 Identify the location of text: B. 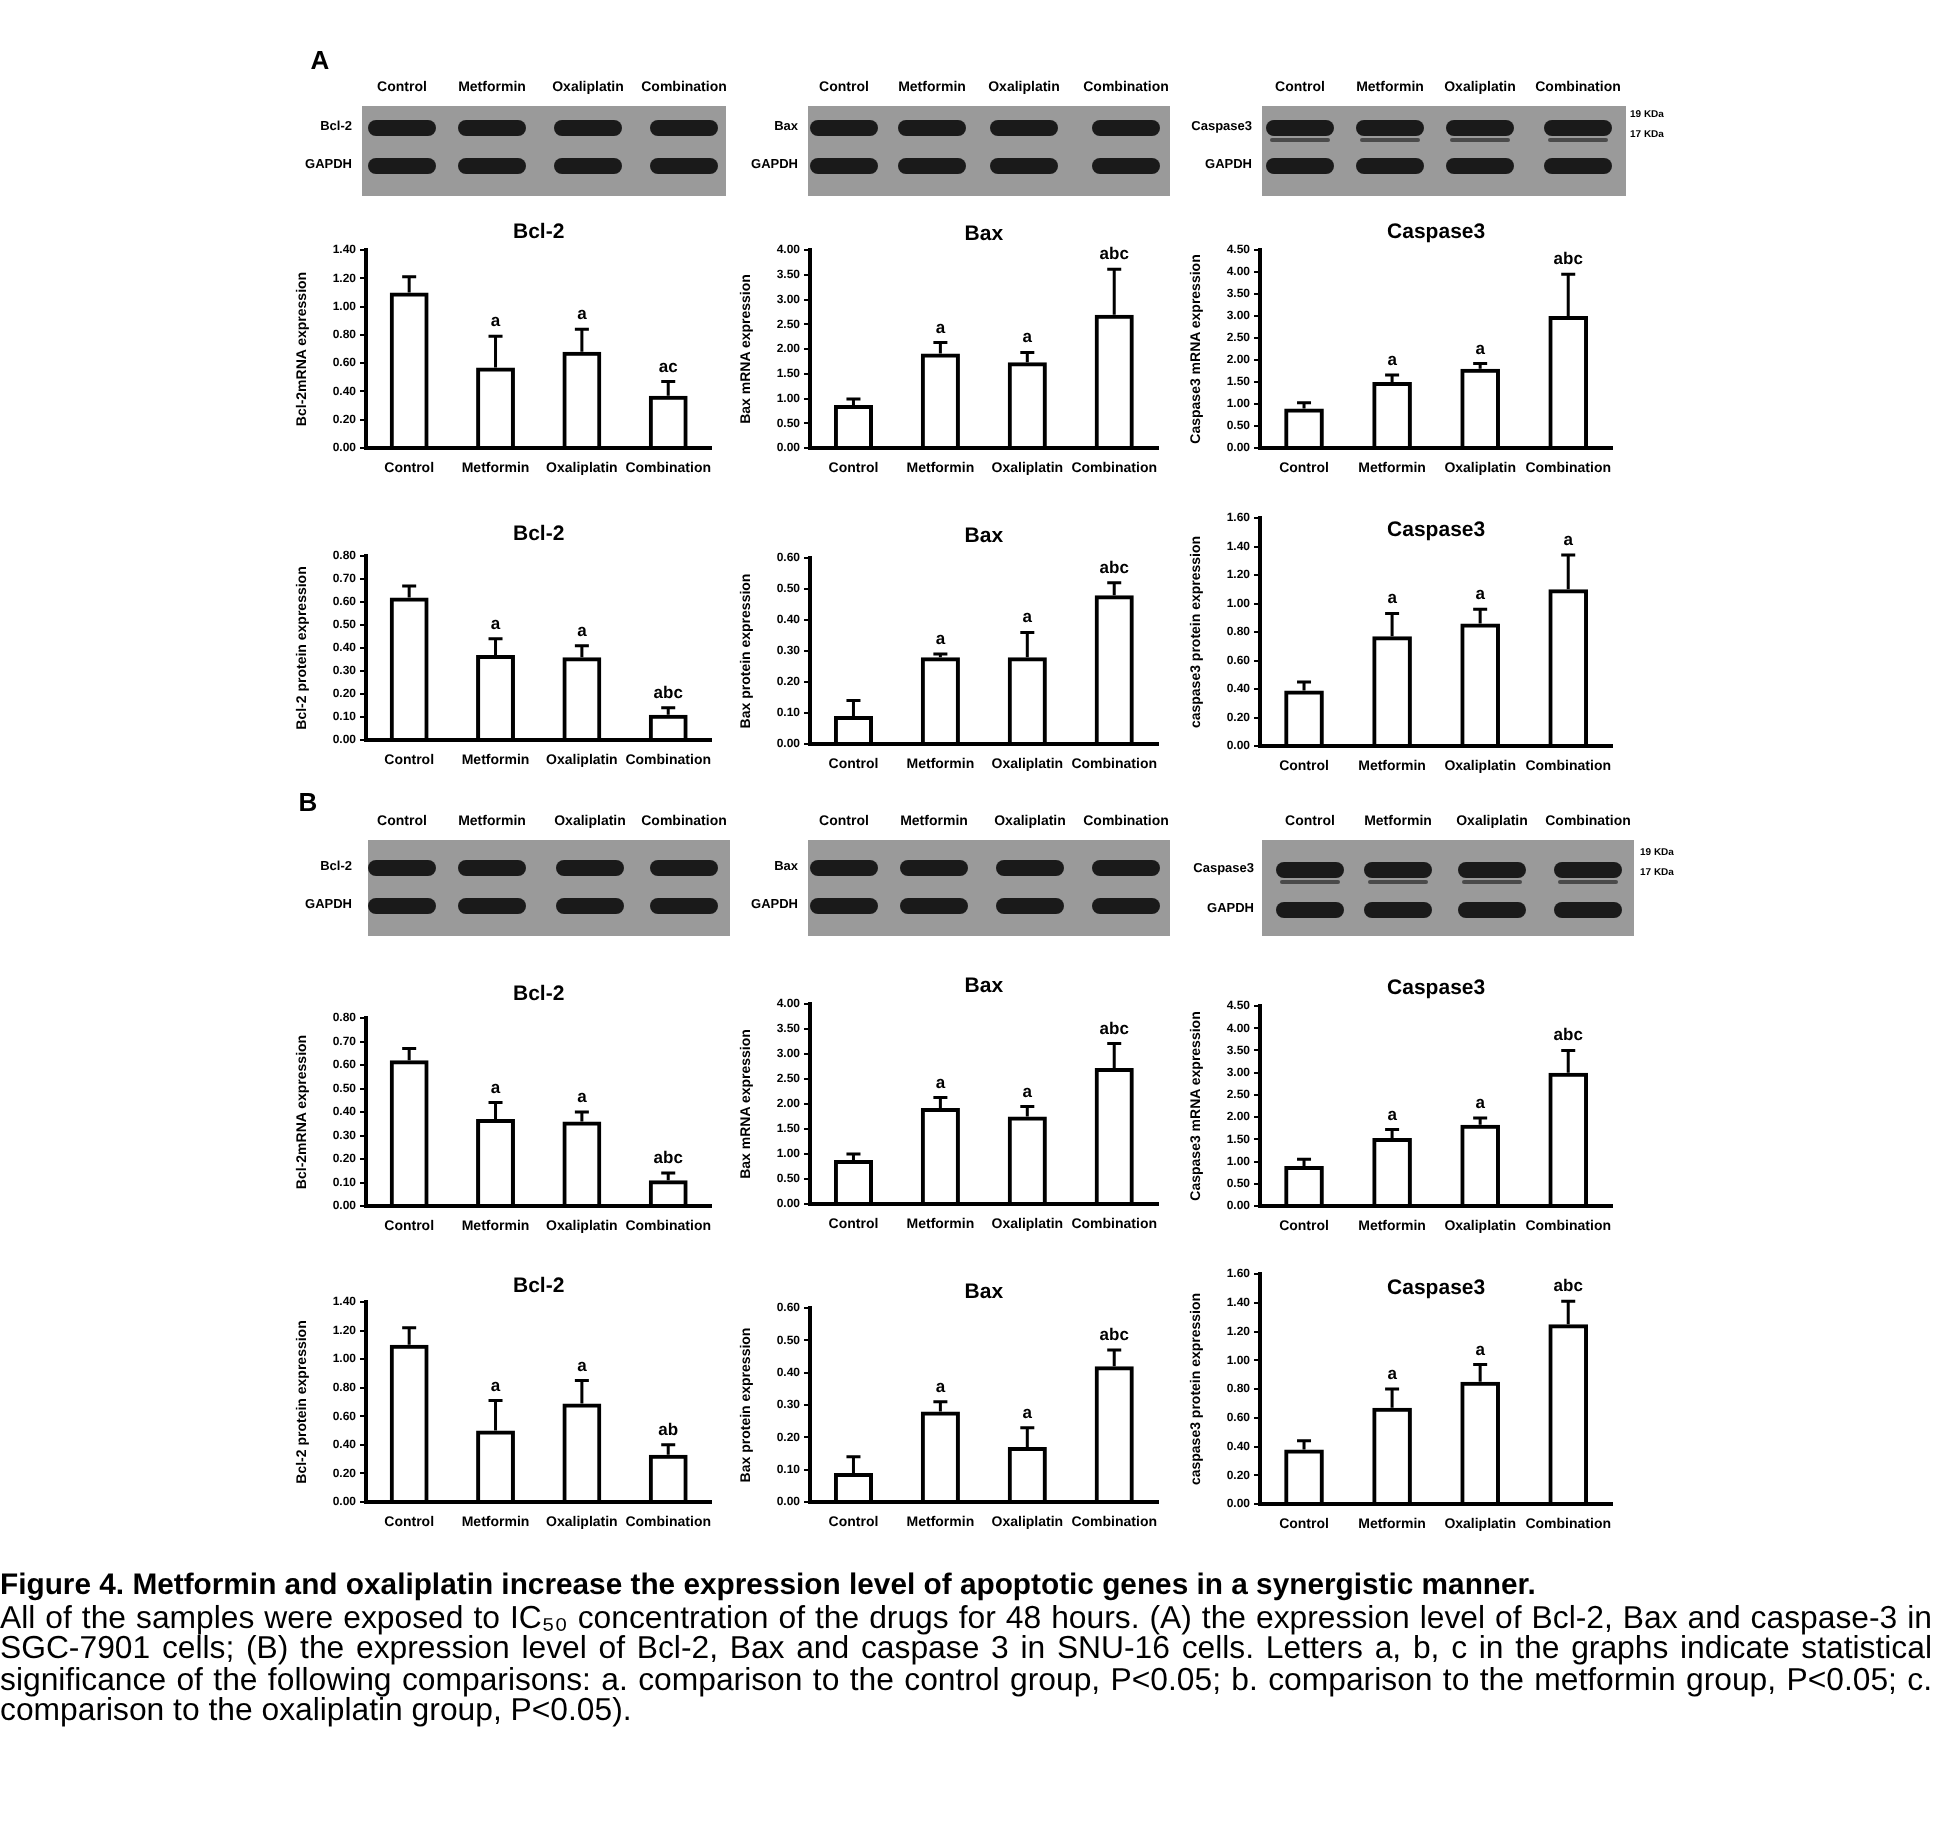
(308, 802).